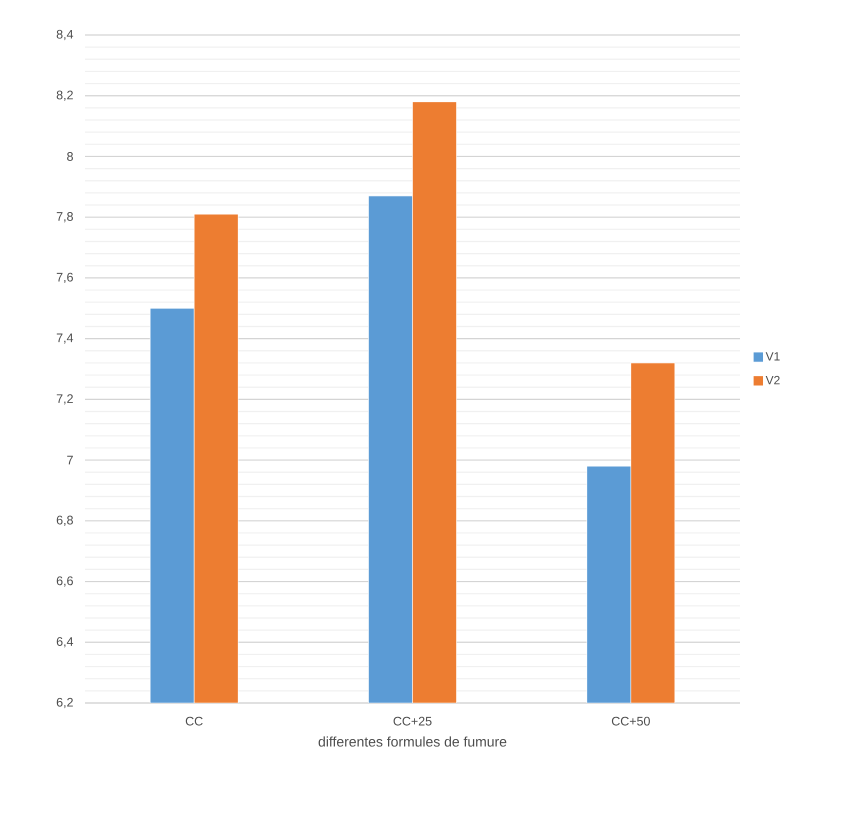 The image size is (844, 817). Describe the element at coordinates (412, 741) in the screenshot. I see `x-axis-title: differentes formules de fumure` at that location.